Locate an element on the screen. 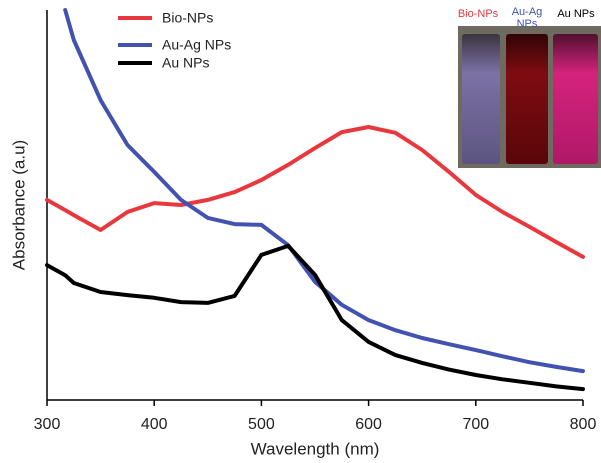  x-tick-label: 600 is located at coordinates (368, 424).